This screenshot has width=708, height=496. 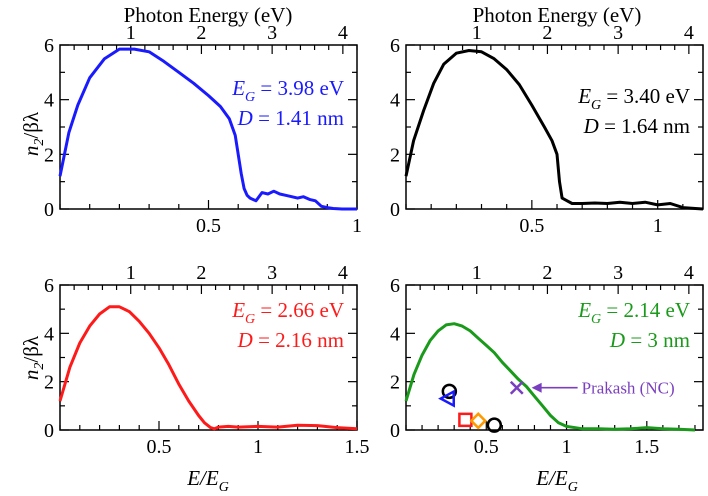 I want to click on annotation-line: EG = 2.66 eV, so click(x=287, y=312).